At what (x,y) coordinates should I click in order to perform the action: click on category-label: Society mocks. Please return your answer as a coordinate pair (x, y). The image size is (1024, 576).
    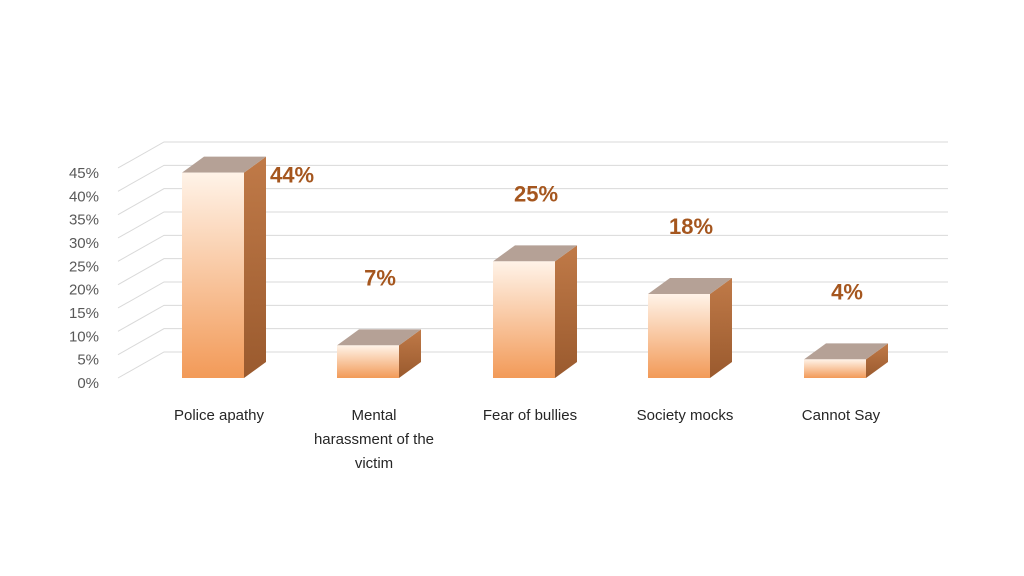
    Looking at the image, I should click on (685, 415).